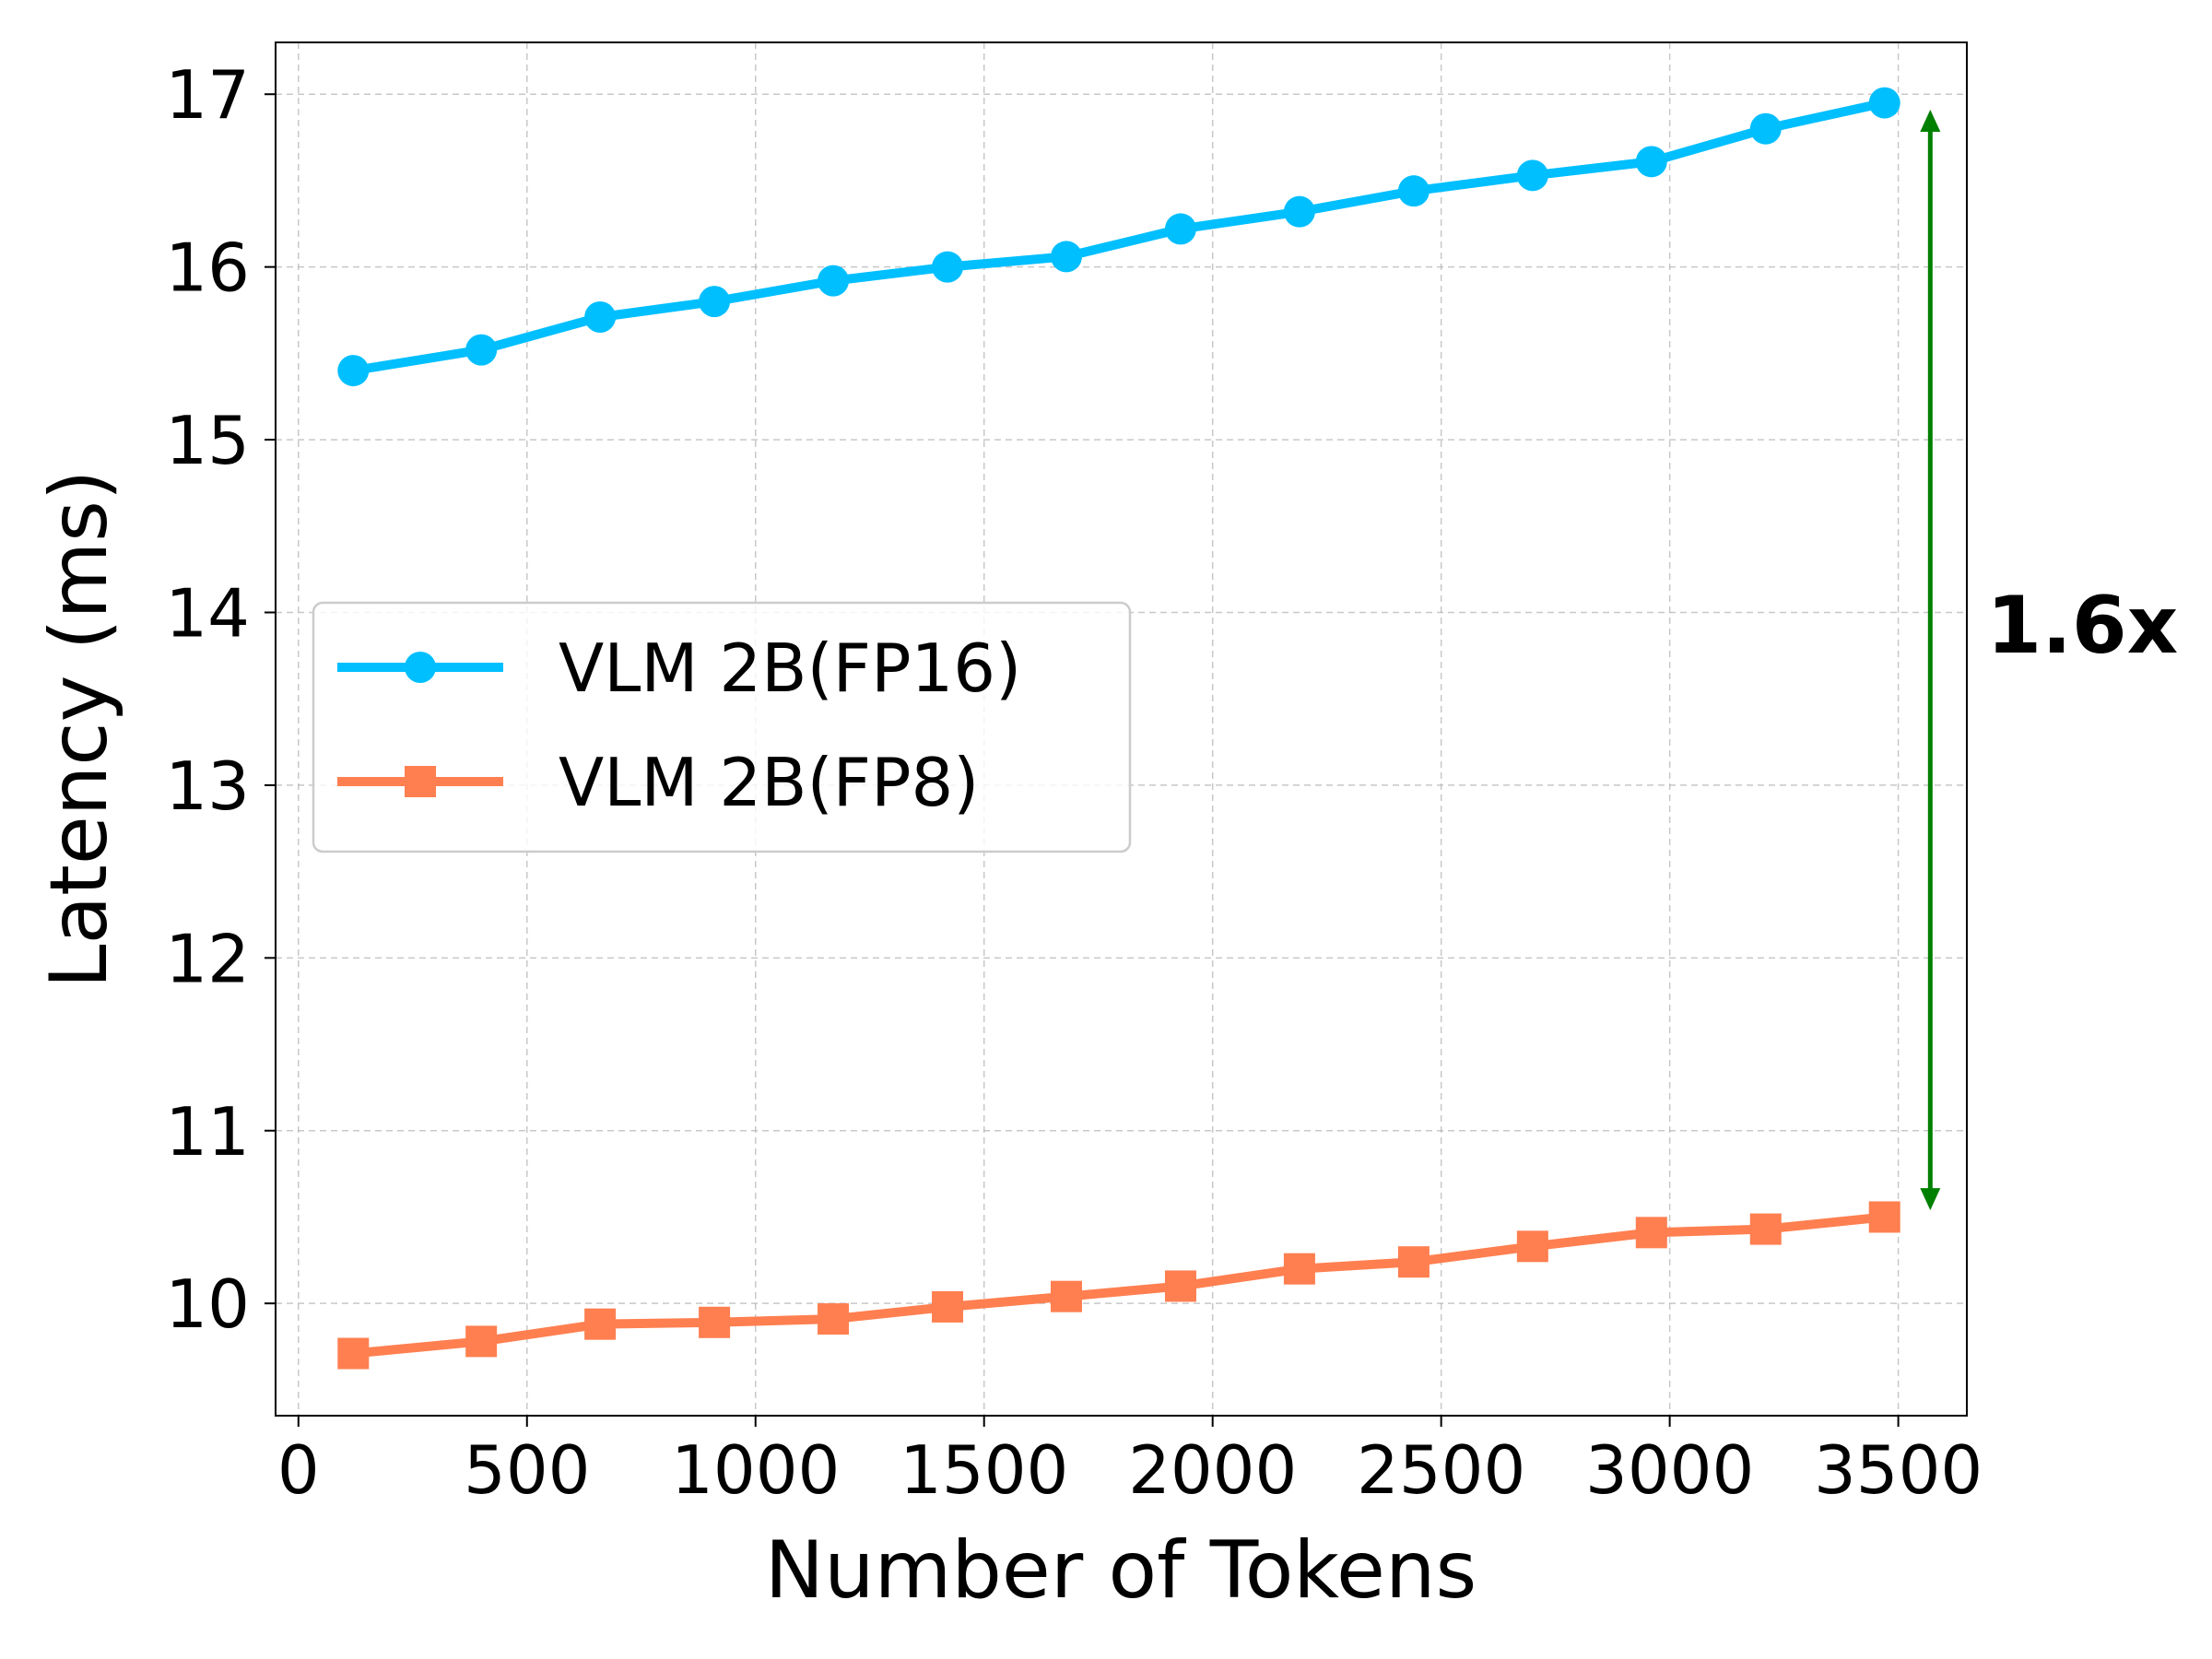  What do you see at coordinates (1441, 1470) in the screenshot?
I see `x-tick-label: 2500` at bounding box center [1441, 1470].